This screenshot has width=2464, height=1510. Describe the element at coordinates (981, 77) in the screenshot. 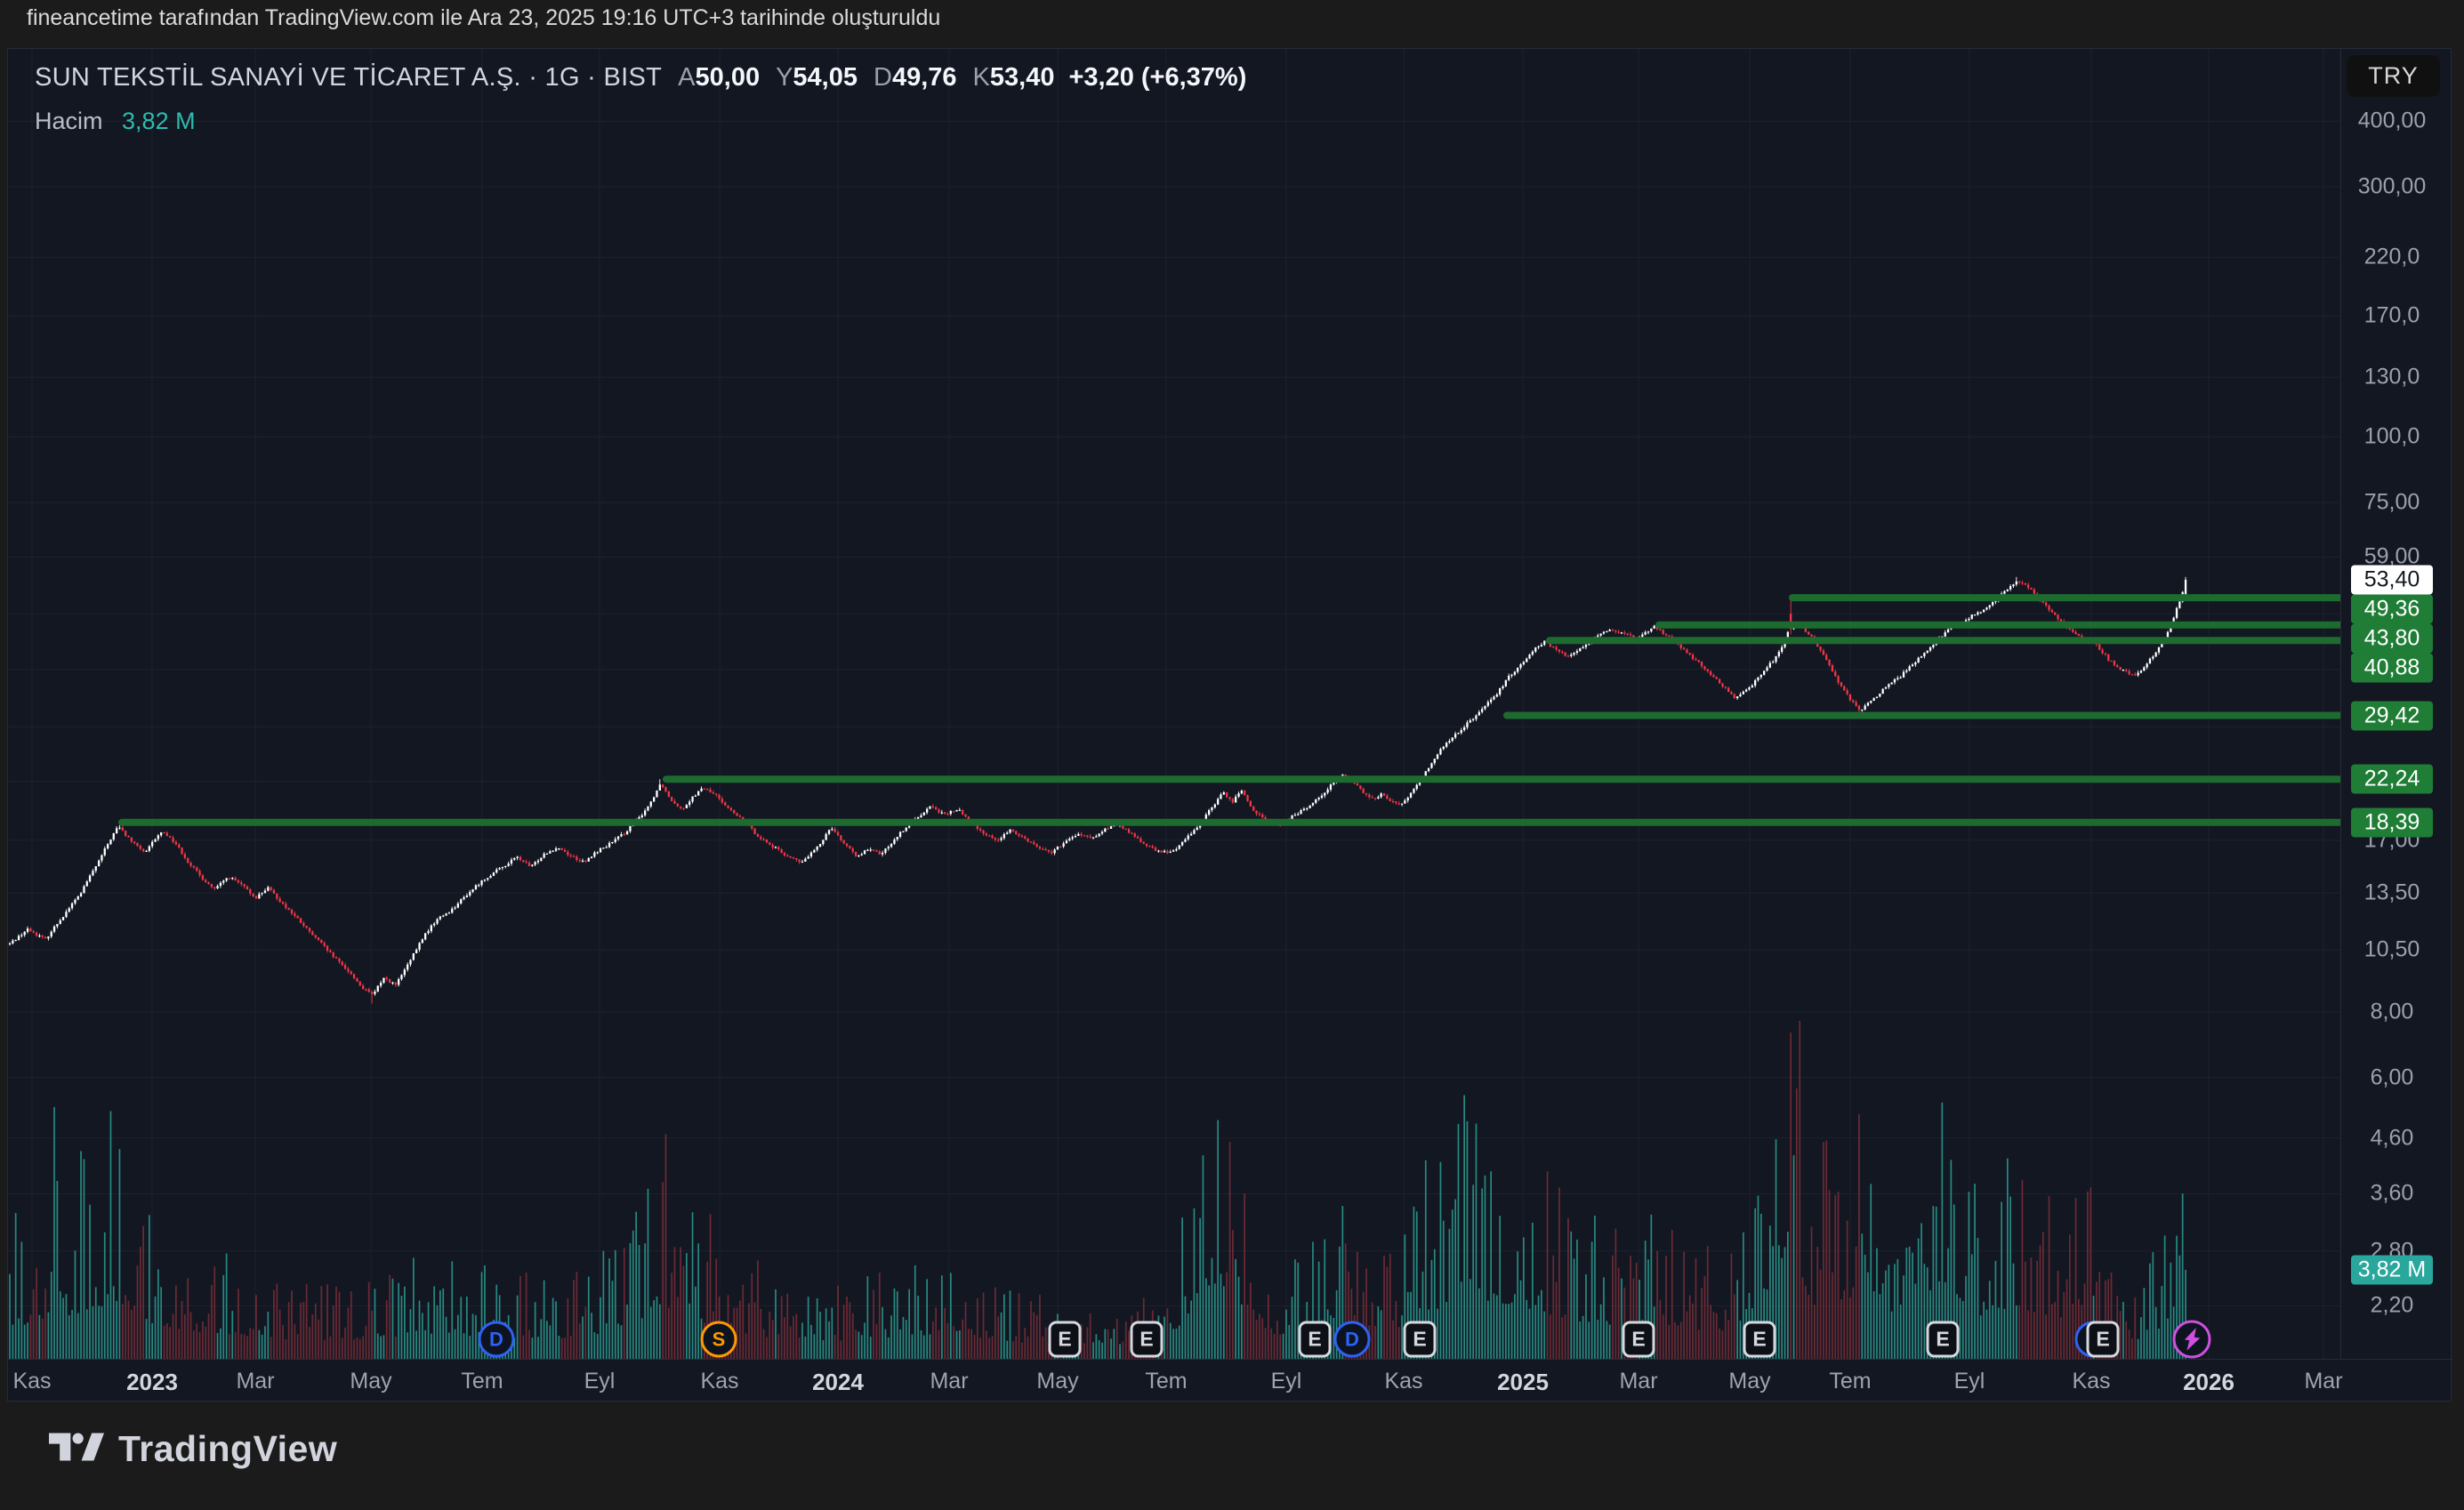

I see `ohlc-key: K` at that location.